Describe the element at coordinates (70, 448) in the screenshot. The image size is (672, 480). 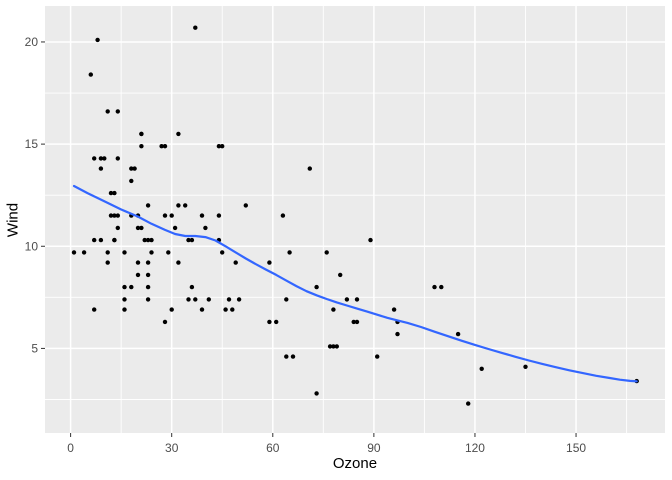
I see `x-tick-label: 0` at that location.